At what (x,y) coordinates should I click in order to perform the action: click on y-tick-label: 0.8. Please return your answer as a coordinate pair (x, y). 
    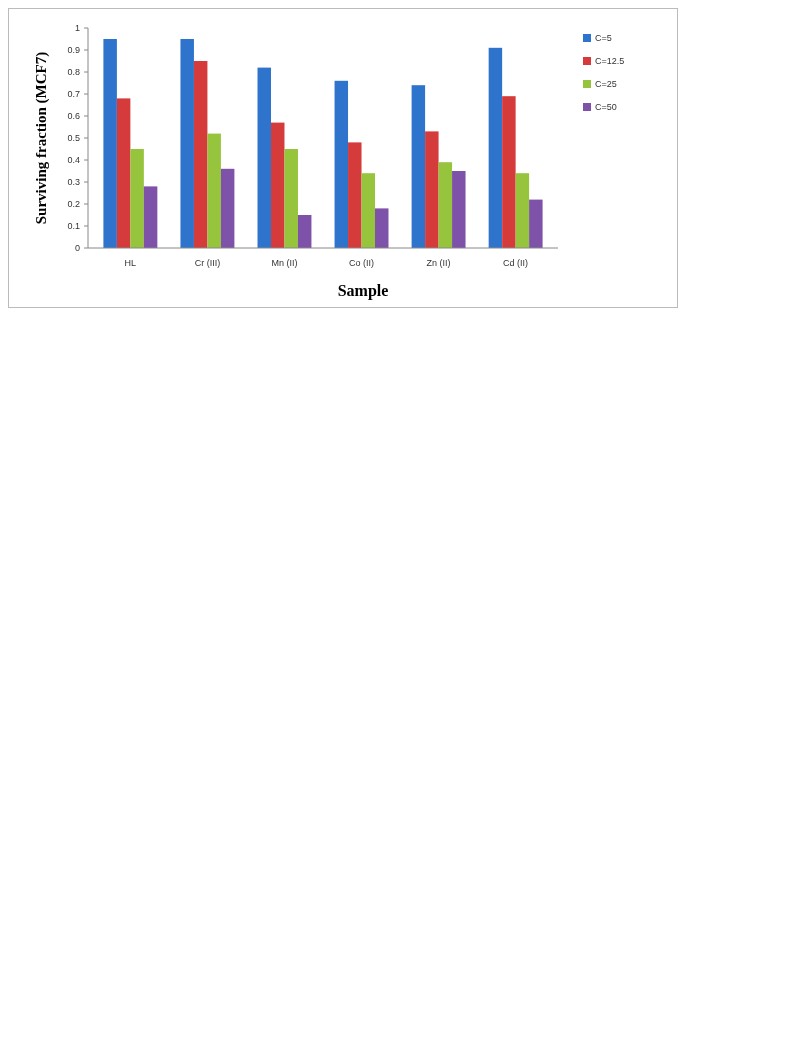
    Looking at the image, I should click on (73, 72).